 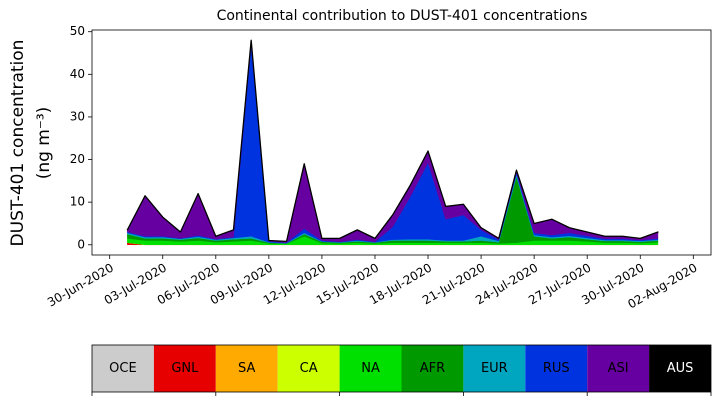 I want to click on legend-label: RUS, so click(x=556, y=368).